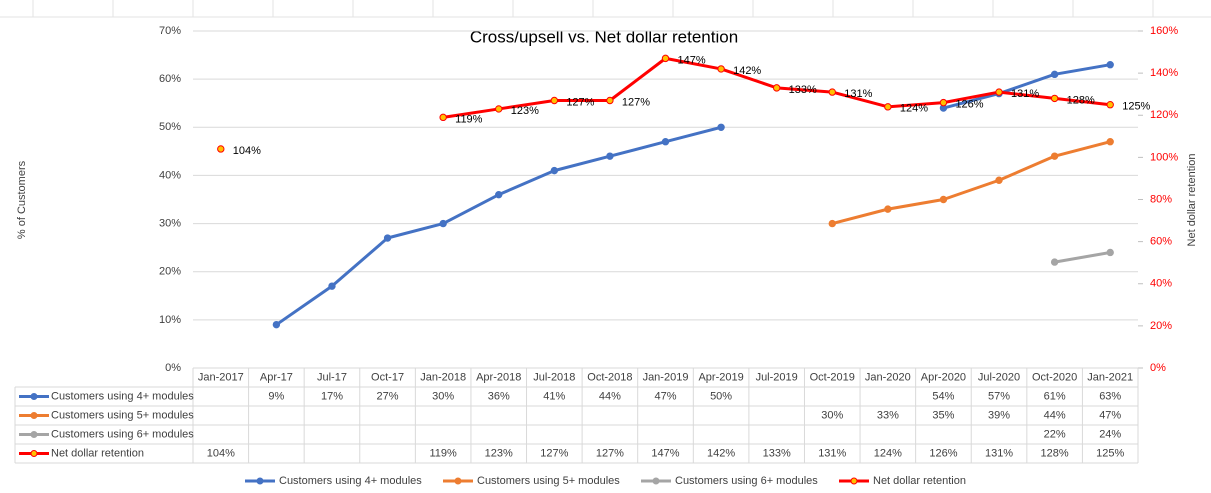  I want to click on y2-tick-label: 20%, so click(1161, 326).